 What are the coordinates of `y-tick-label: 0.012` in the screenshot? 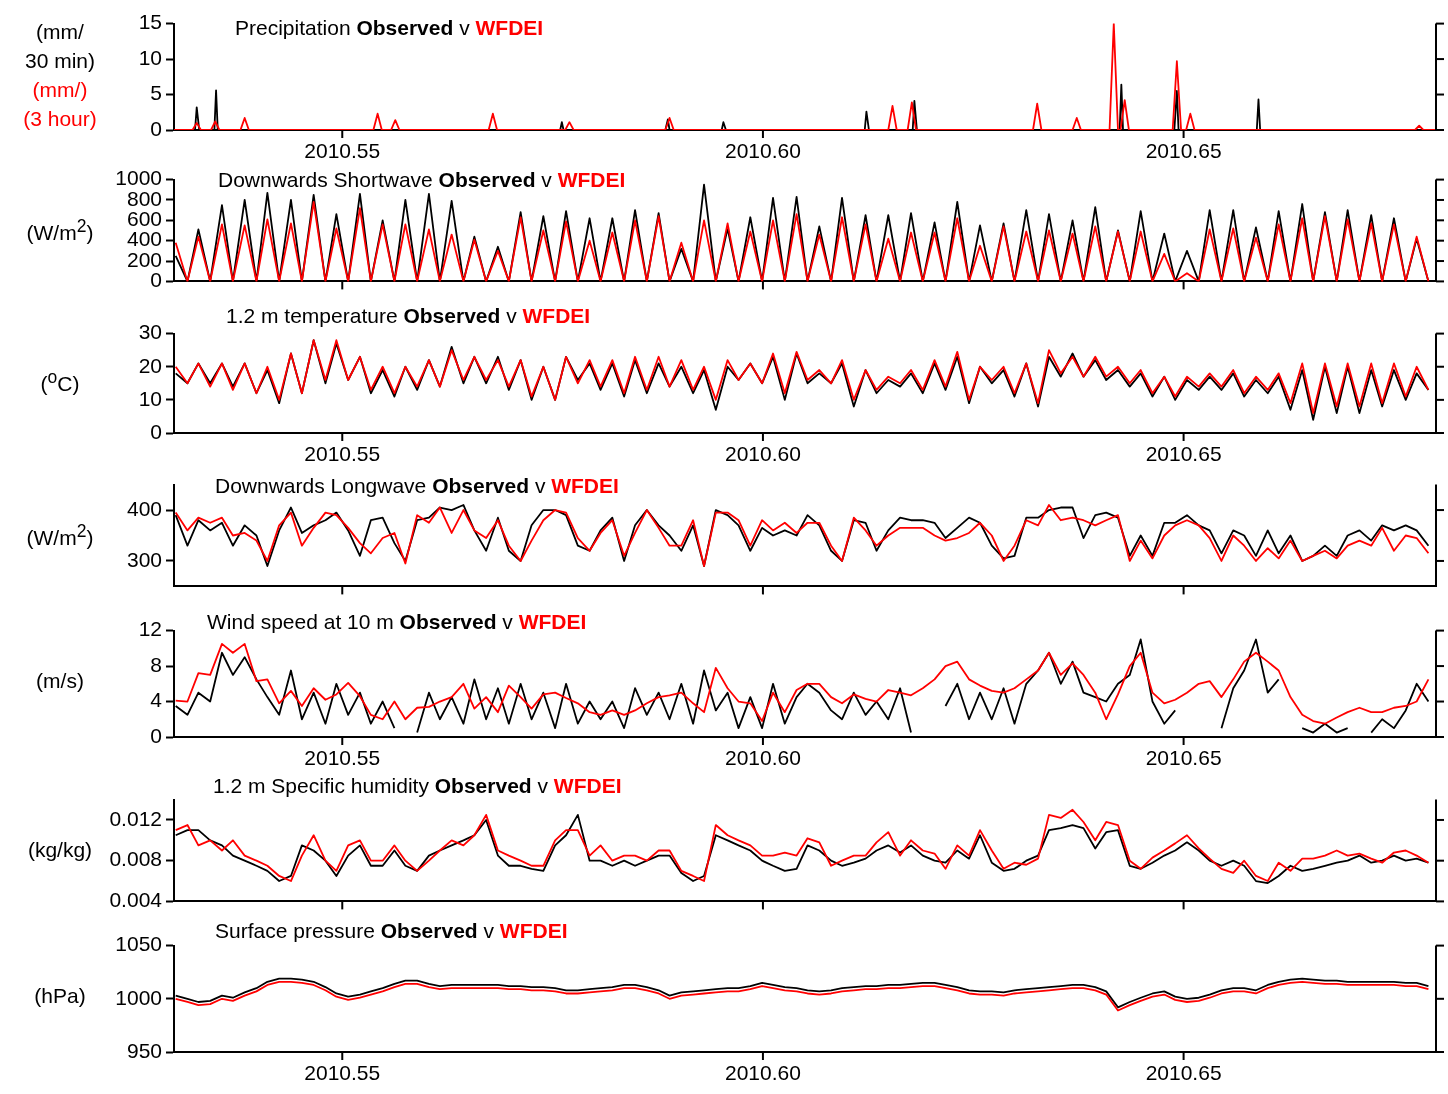 It's located at (135, 818).